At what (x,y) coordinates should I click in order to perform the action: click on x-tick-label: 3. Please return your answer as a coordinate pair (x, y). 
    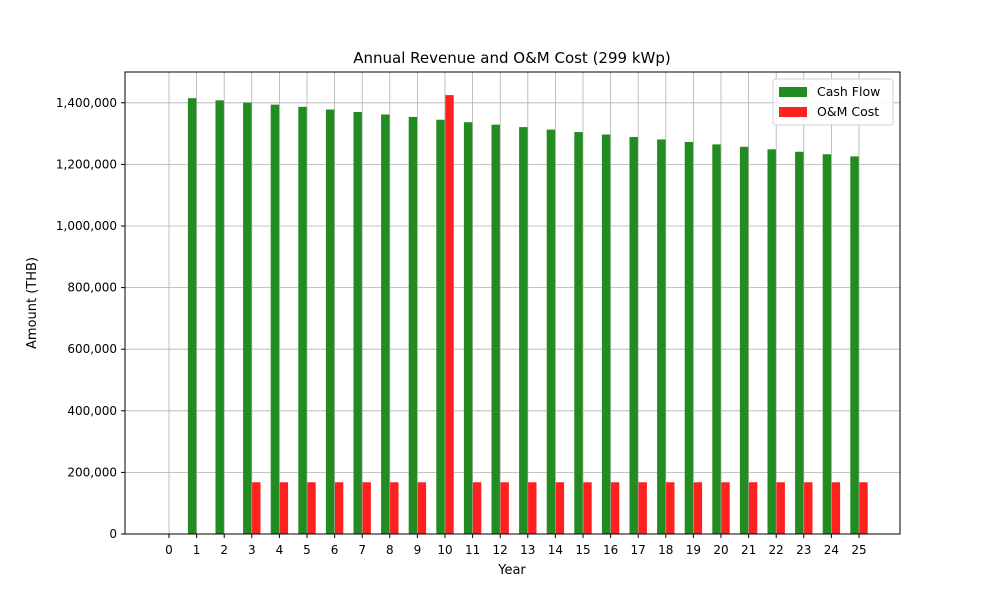
    Looking at the image, I should click on (252, 550).